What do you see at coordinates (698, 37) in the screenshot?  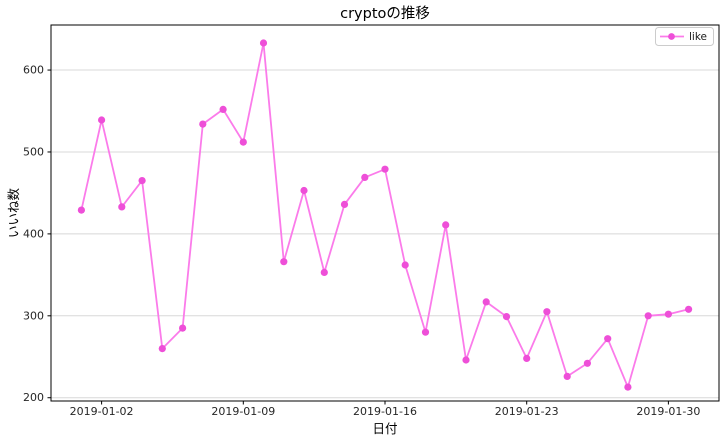 I see `legend-label: like` at bounding box center [698, 37].